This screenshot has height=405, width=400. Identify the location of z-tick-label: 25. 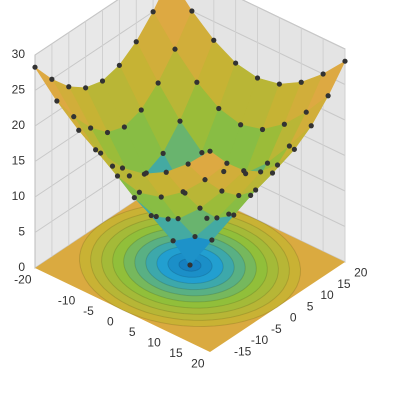
(19, 90).